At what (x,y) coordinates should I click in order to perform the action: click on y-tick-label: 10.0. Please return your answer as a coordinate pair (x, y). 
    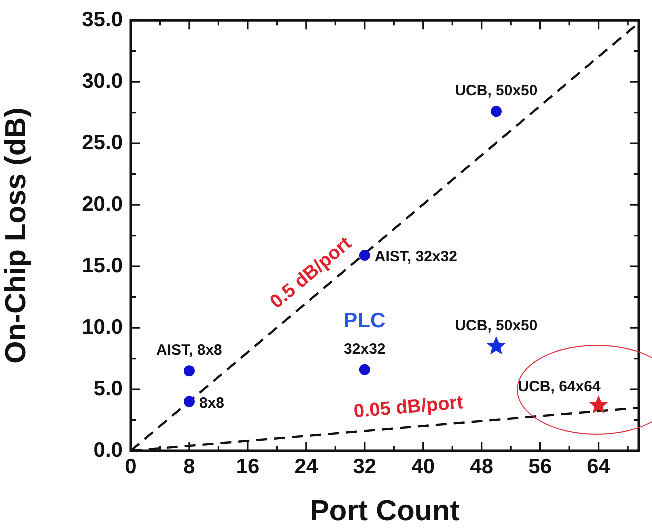
    Looking at the image, I should click on (102, 327).